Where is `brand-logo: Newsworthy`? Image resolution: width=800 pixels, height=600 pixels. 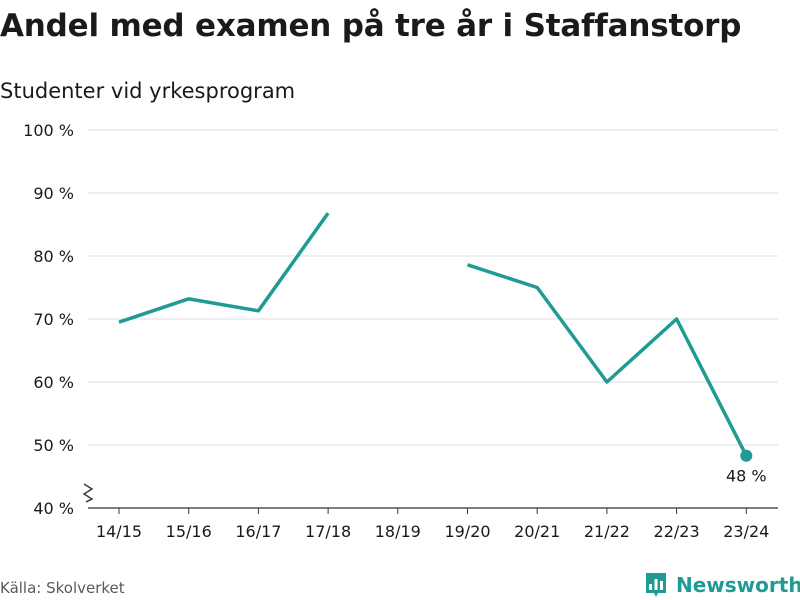 brand-logo: Newsworthy is located at coordinates (722, 585).